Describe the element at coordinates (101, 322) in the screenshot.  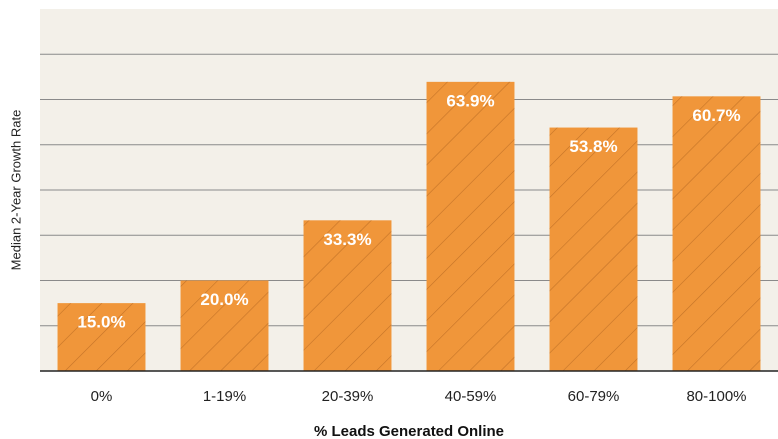
I see `data-label: 15.0%` at that location.